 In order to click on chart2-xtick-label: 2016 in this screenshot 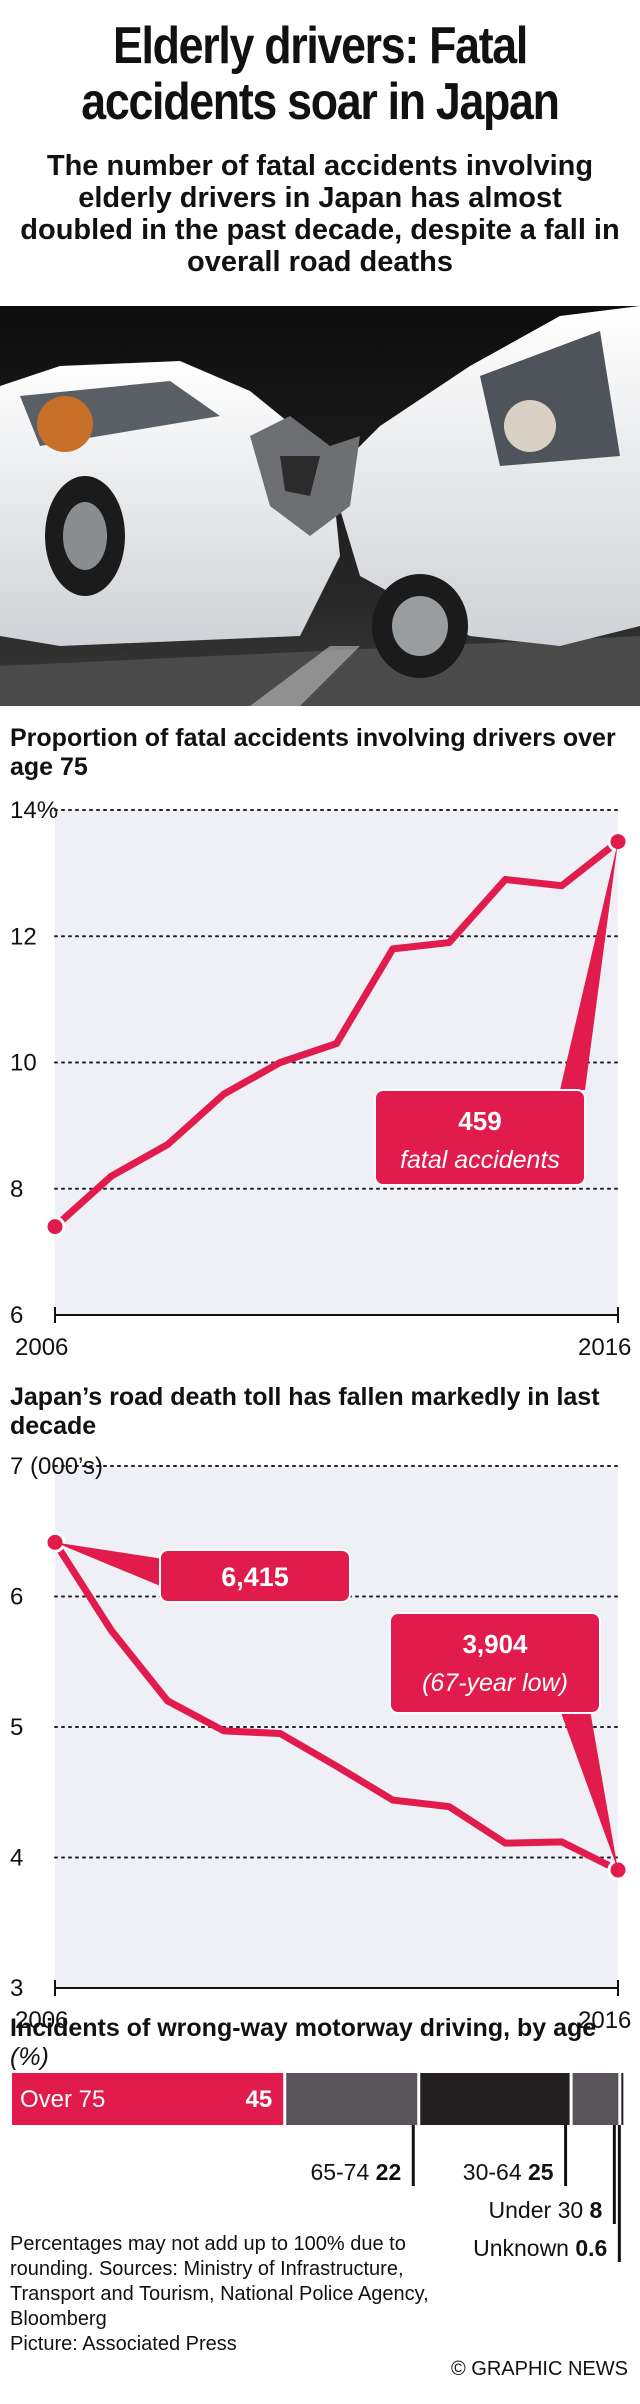, I will do `click(604, 2020)`.